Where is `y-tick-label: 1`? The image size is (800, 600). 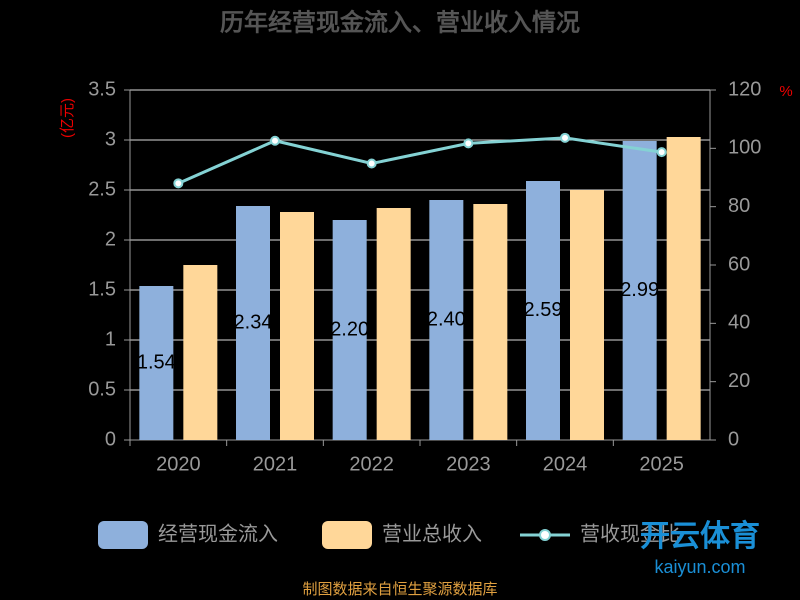
y-tick-label: 1 is located at coordinates (110, 339).